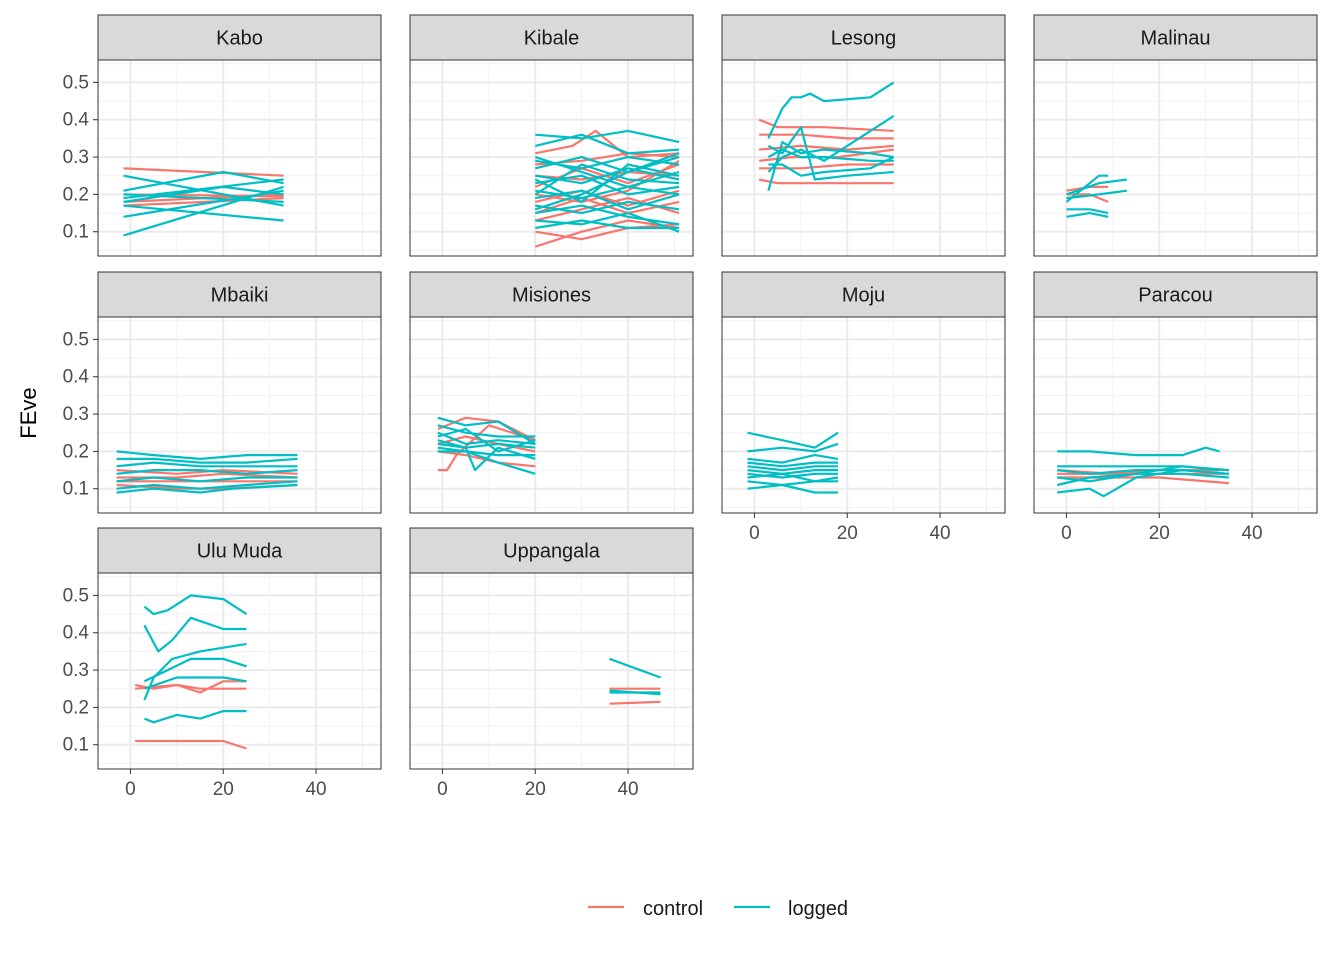  I want to click on panel-uppangala: Uppangala 0 20 40, so click(551, 663).